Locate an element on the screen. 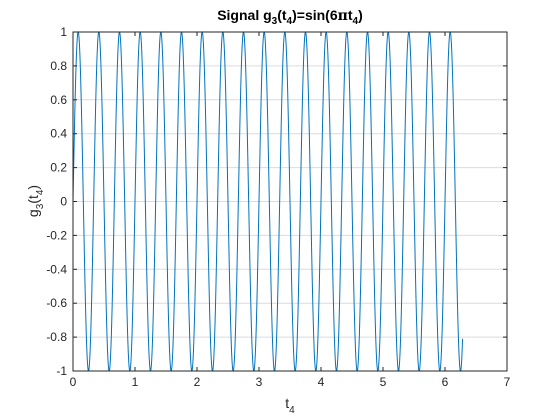  y-tick-label: 0.8 is located at coordinates (58, 66).